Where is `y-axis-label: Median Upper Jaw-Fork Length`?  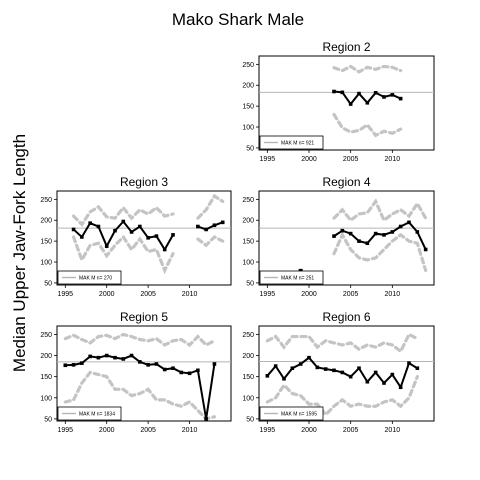 y-axis-label: Median Upper Jaw-Fork Length is located at coordinates (19, 253).